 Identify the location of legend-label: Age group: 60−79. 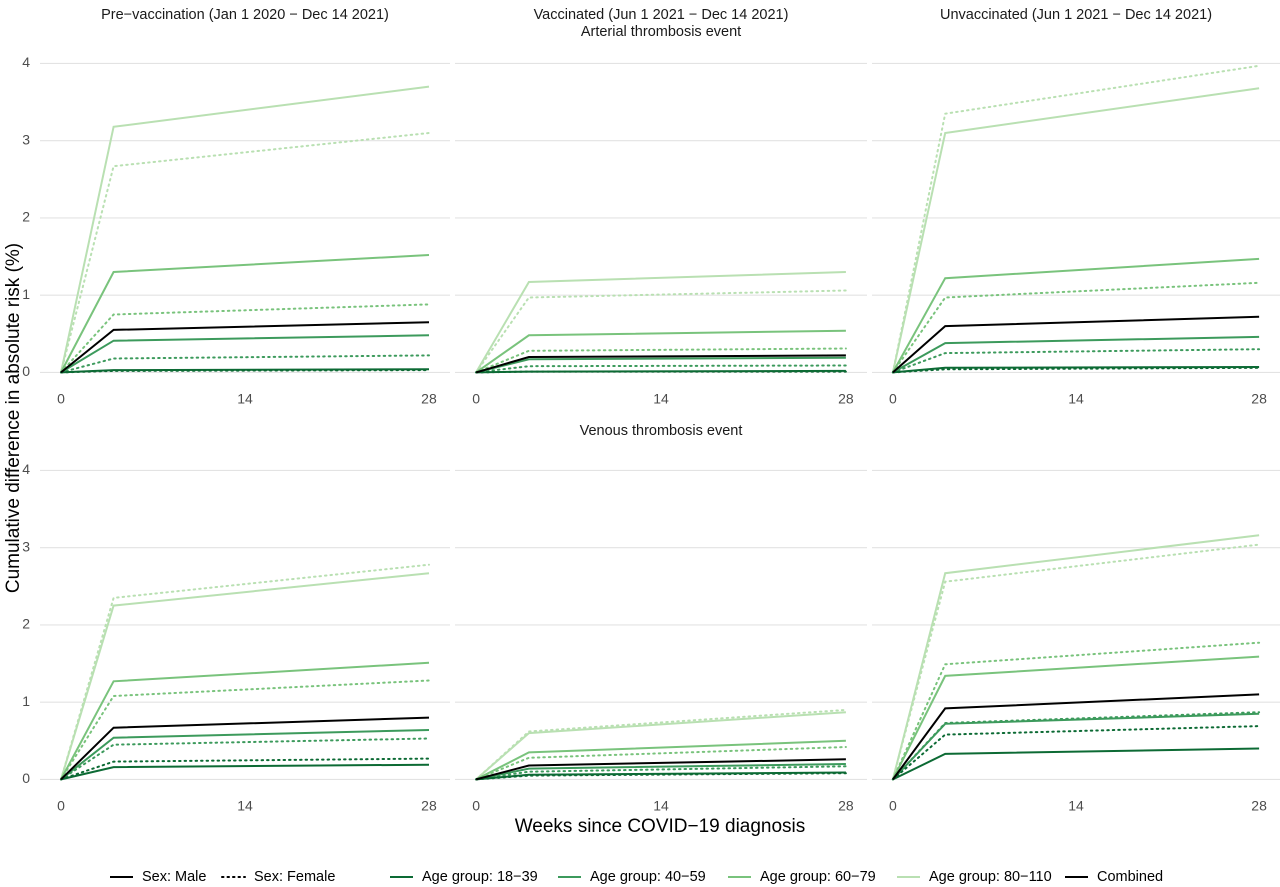
(818, 877).